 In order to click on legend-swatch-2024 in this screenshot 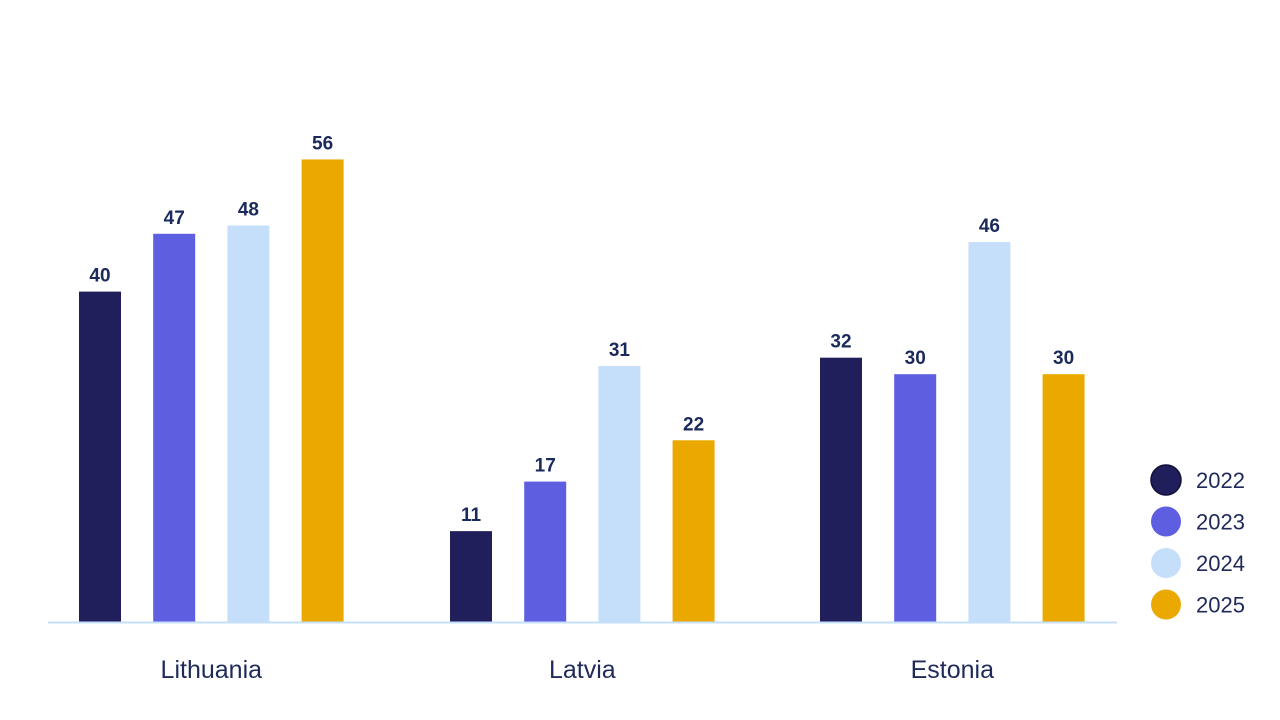, I will do `click(1166, 563)`.